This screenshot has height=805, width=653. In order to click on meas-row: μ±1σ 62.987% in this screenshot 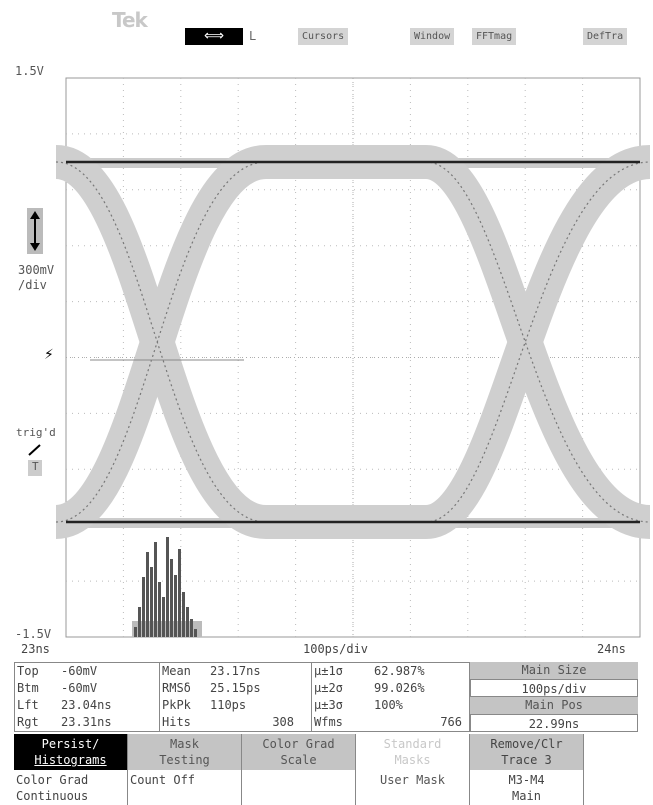, I will do `click(369, 671)`.